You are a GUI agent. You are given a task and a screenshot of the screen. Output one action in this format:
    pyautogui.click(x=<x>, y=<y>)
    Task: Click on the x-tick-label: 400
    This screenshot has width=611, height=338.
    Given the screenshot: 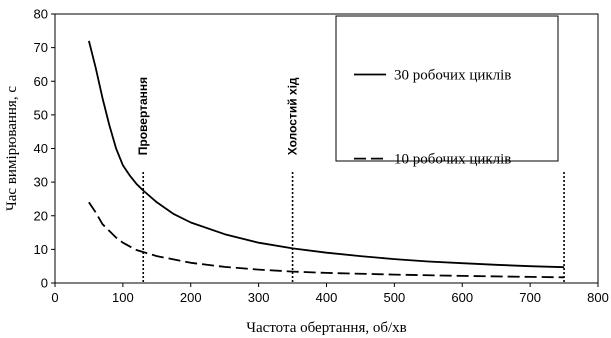 What is the action you would take?
    pyautogui.click(x=327, y=297)
    